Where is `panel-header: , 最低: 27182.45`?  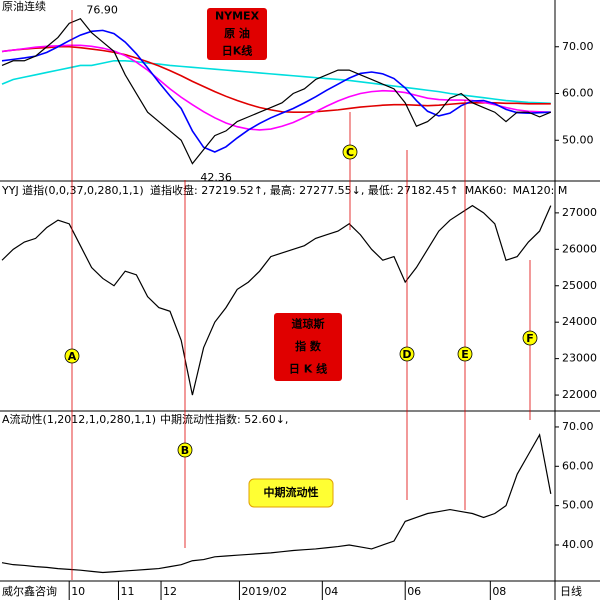 panel-header: , 最低: 27182.45 is located at coordinates (405, 190).